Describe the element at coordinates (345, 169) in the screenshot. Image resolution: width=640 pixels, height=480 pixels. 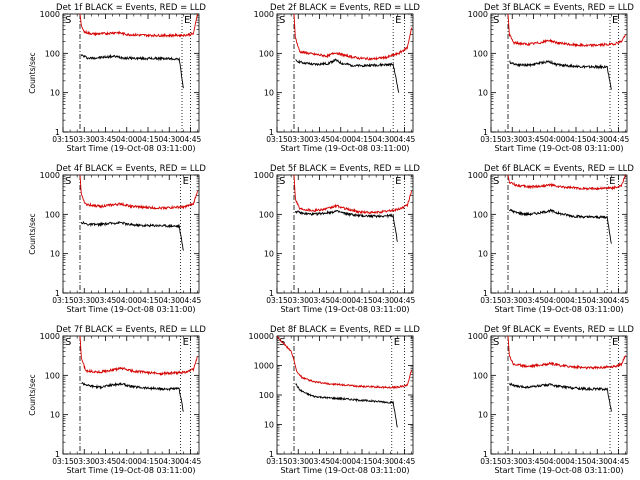
I see `panel-title: Det 5f BLACK = Events, RED = LLD` at that location.